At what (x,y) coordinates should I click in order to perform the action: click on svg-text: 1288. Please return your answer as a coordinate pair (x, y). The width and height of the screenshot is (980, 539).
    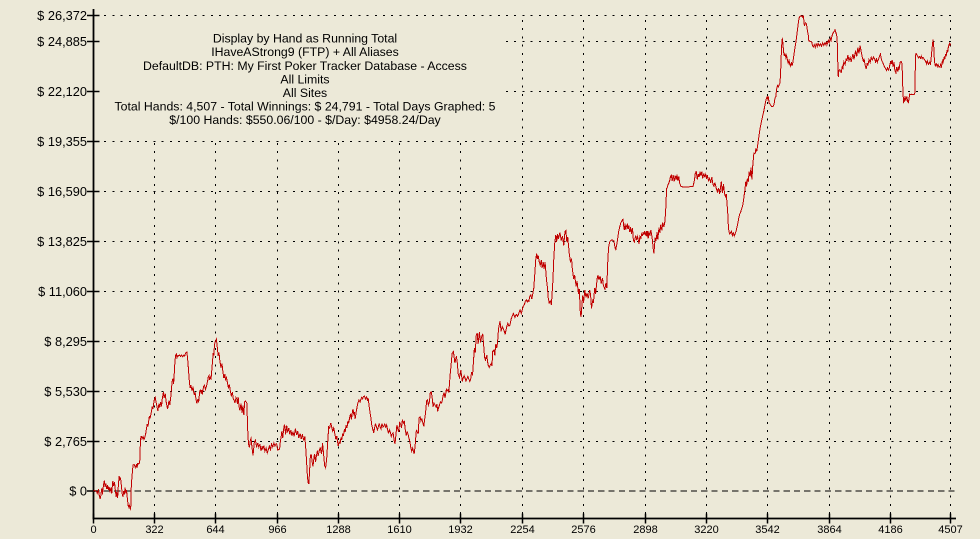
    Looking at the image, I should click on (338, 530).